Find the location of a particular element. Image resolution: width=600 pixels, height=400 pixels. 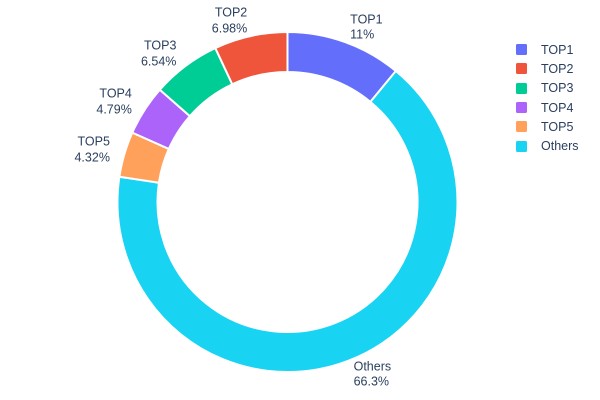

legend-label: TOP5 is located at coordinates (557, 126).